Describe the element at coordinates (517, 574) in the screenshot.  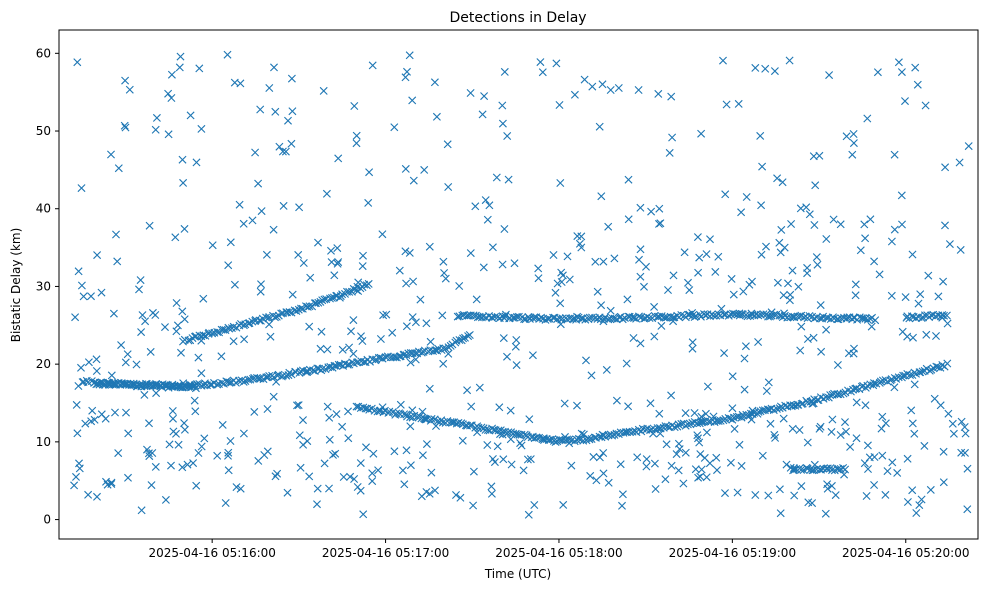
I see `x-axis-label: Time (UTC)` at that location.